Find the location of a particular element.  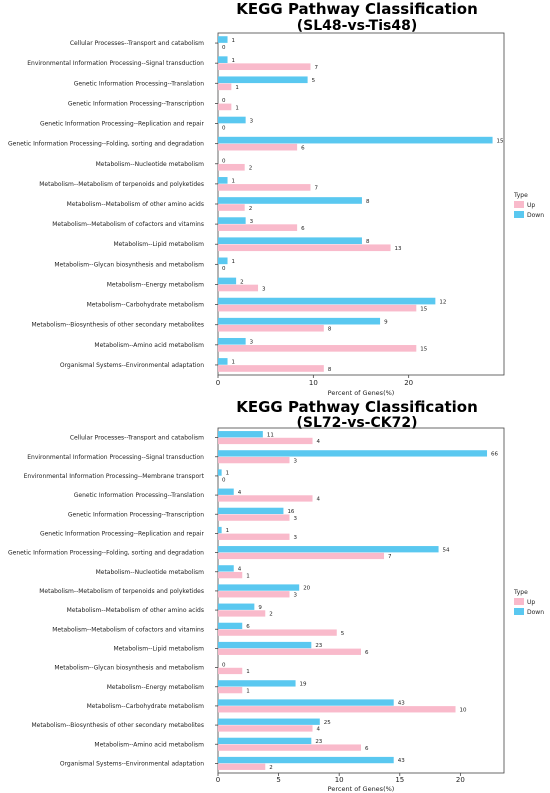

x-tick-label: 10 is located at coordinates (339, 780).